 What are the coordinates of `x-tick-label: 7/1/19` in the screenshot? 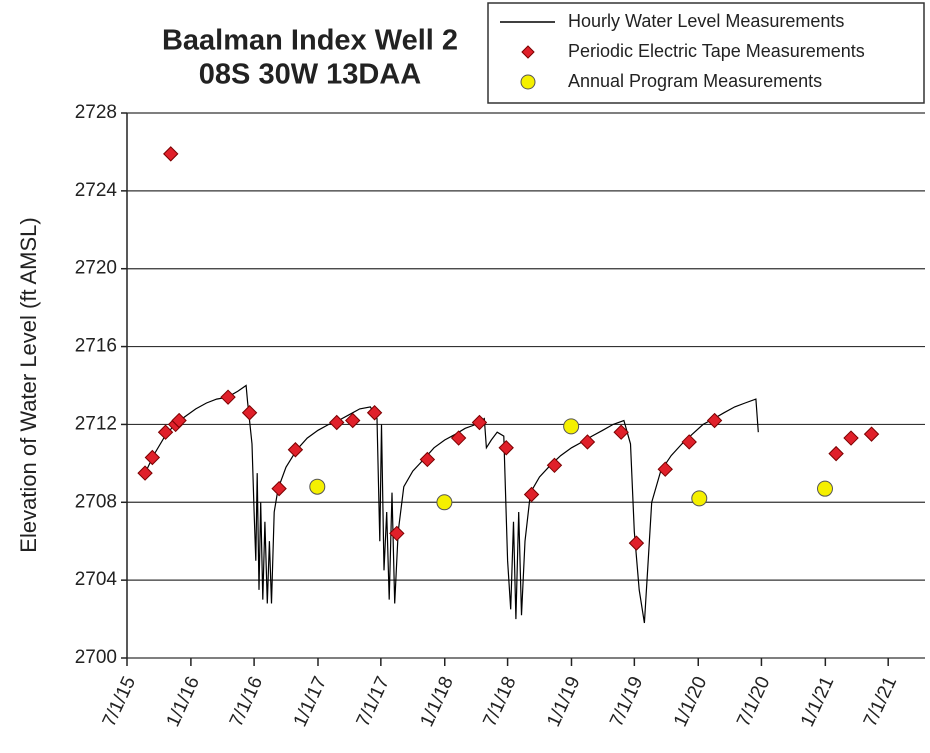 It's located at (626, 701).